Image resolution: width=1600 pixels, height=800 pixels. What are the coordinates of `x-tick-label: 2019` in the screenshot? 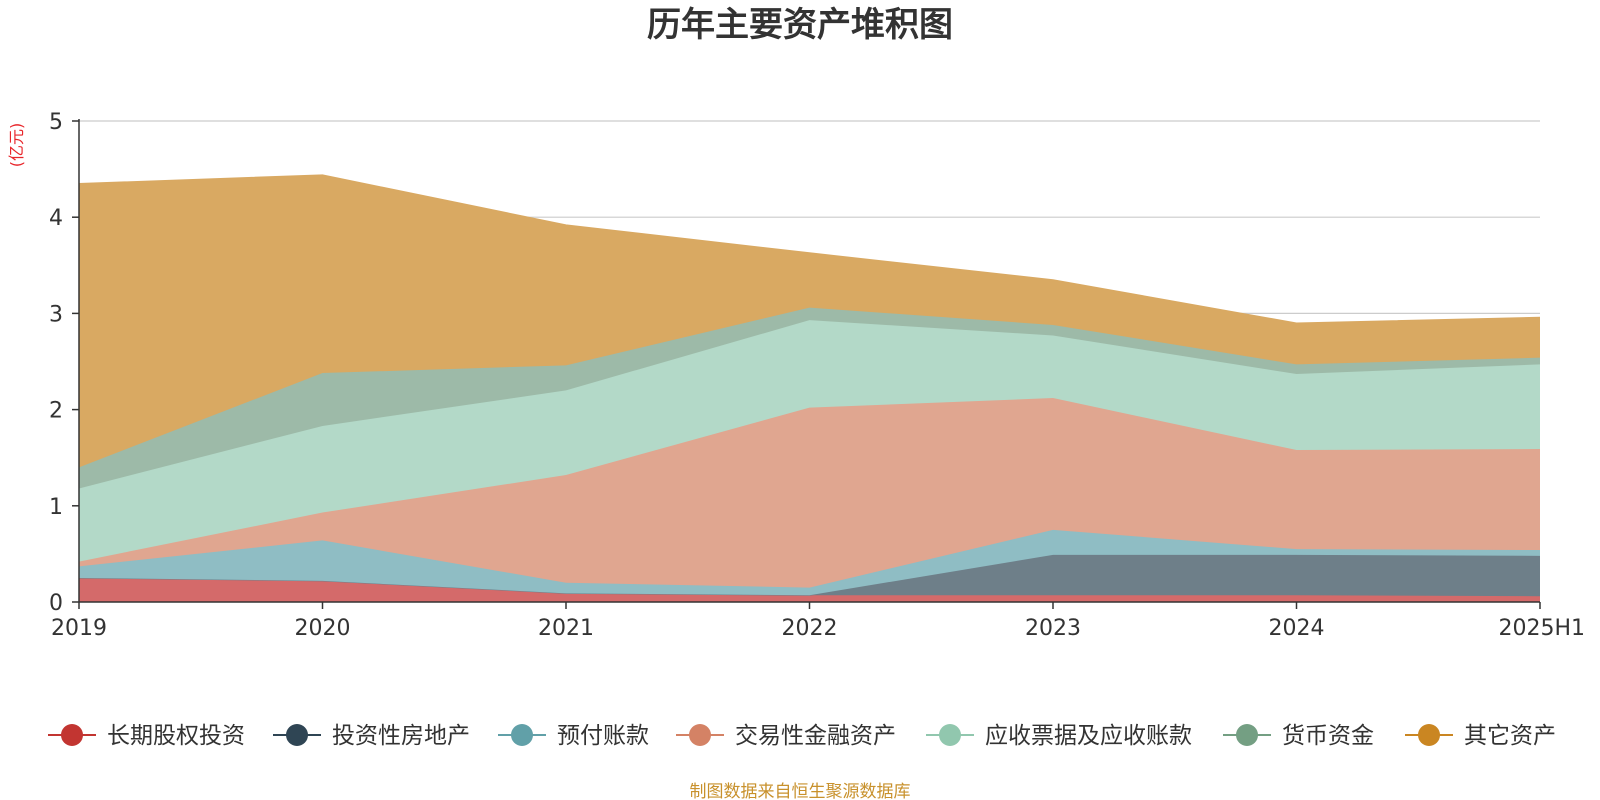 It's located at (79, 628).